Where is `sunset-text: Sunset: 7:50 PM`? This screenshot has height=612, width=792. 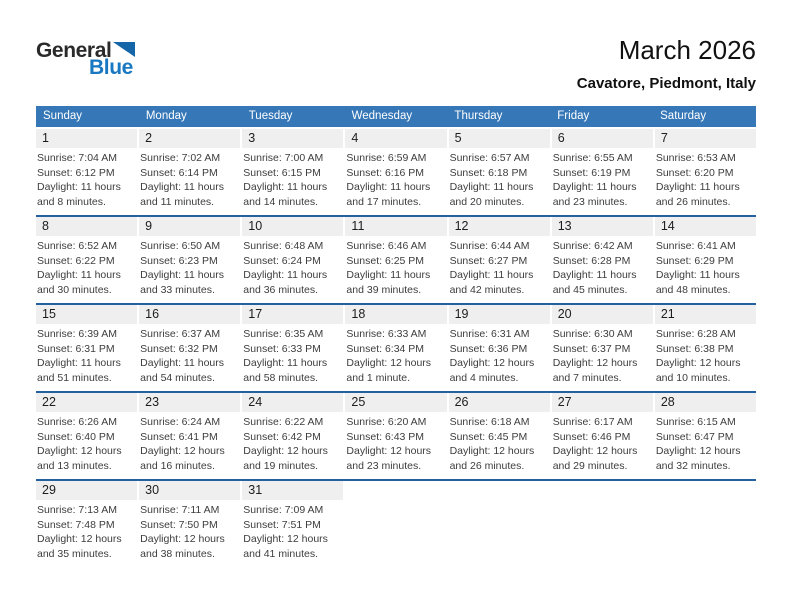
sunset-text: Sunset: 7:50 PM is located at coordinates (179, 524).